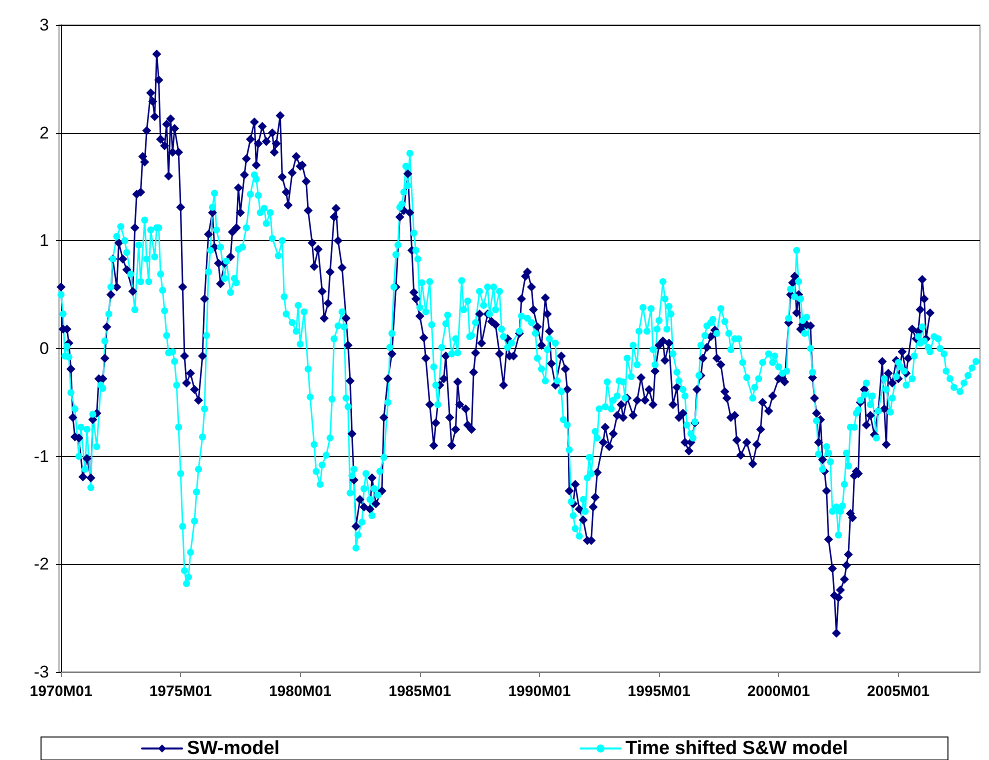  Describe the element at coordinates (44, 132) in the screenshot. I see `y-tick-label: 2` at that location.